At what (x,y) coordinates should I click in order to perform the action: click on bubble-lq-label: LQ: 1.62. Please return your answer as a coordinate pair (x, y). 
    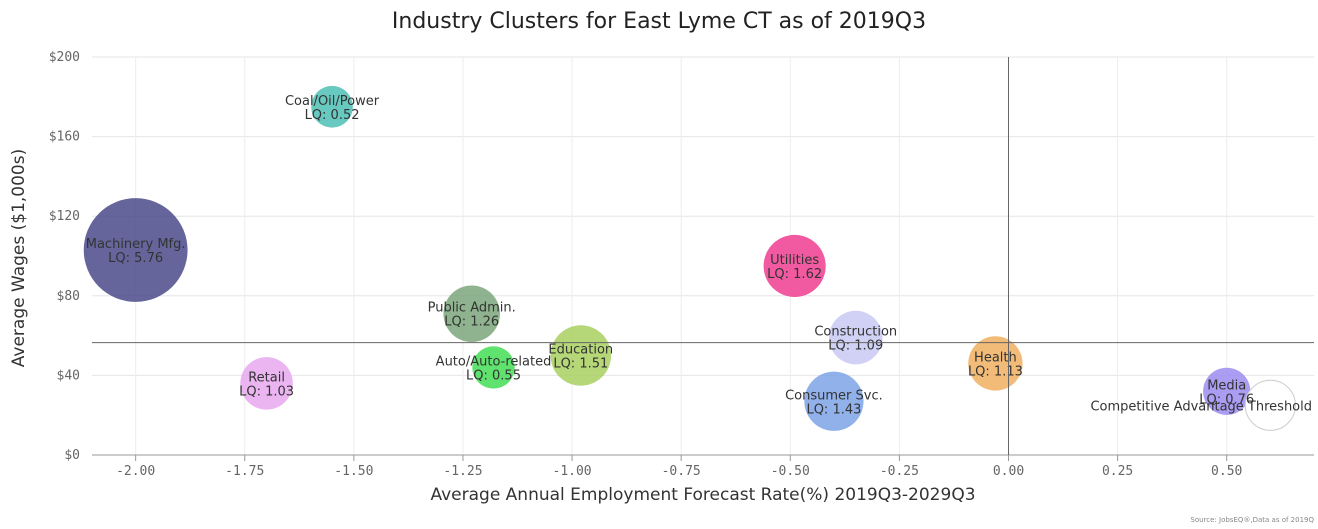
    Looking at the image, I should click on (794, 274).